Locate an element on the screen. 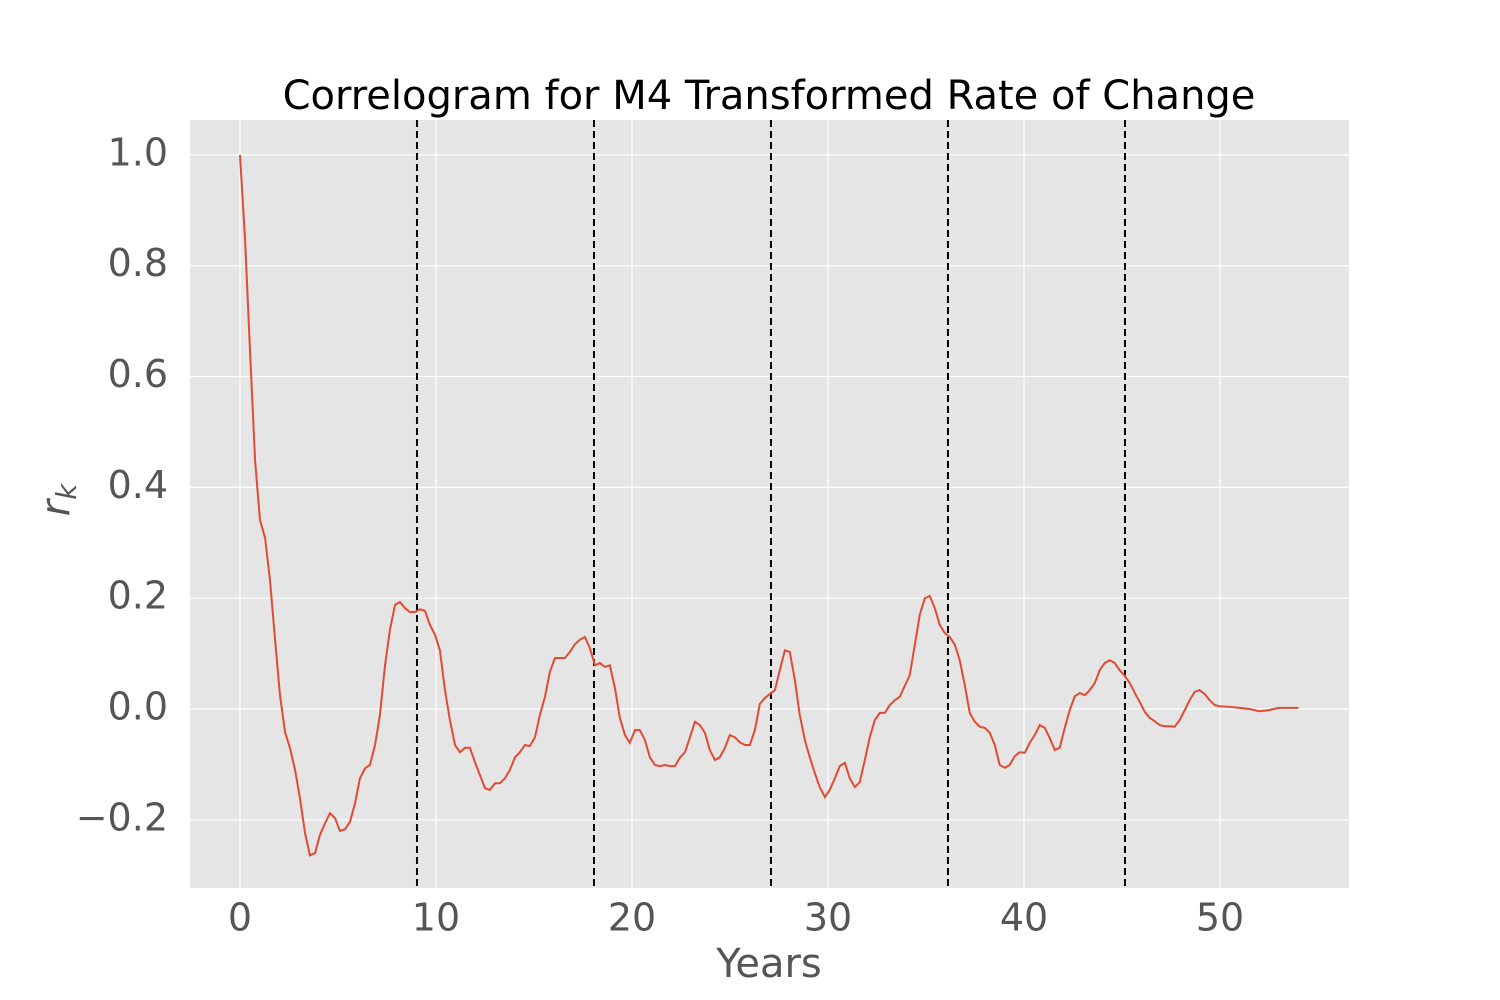 The width and height of the screenshot is (1500, 1000). x-axis-label: Years is located at coordinates (768, 964).